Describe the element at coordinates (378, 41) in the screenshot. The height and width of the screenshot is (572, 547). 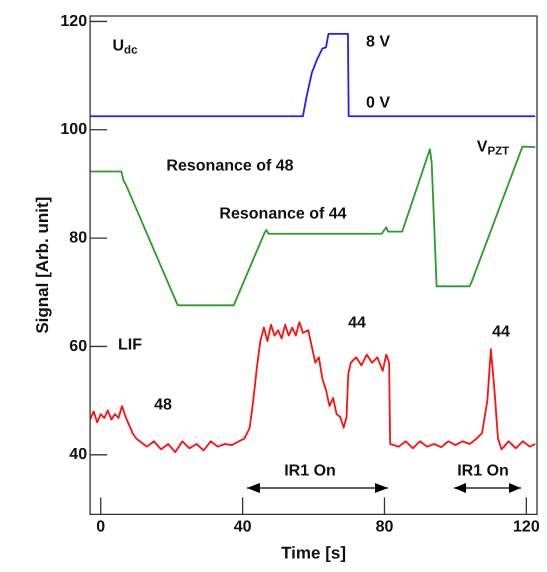
I see `annotation: 8 V` at that location.